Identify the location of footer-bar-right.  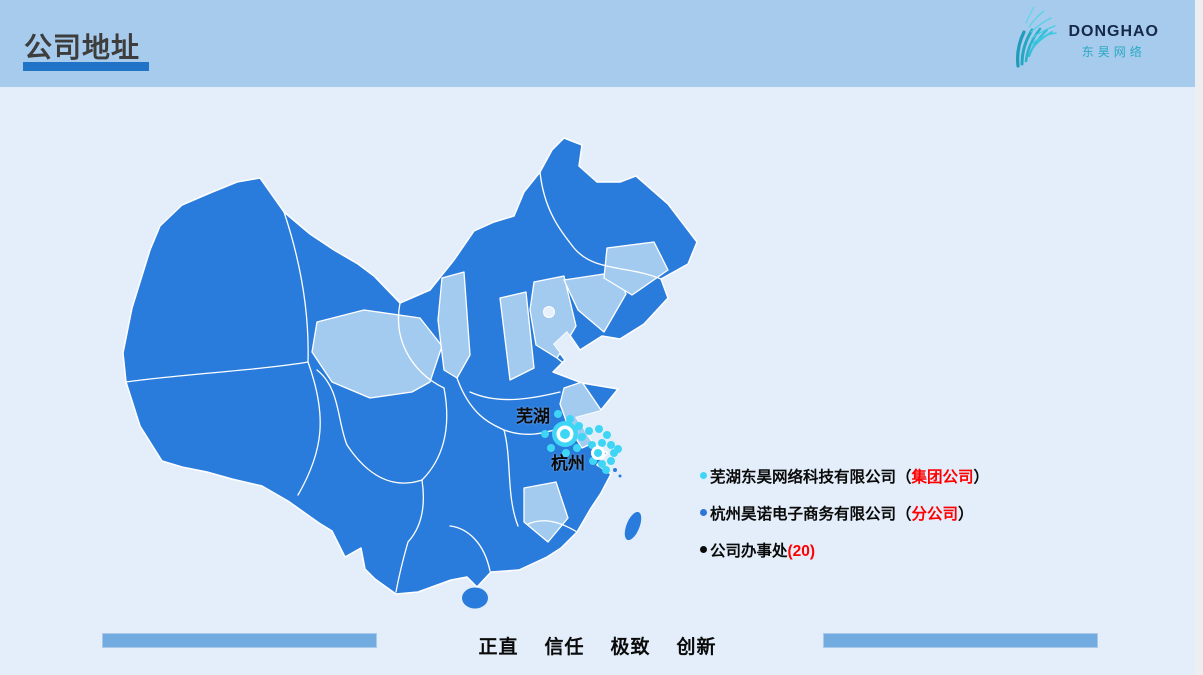
(960, 640).